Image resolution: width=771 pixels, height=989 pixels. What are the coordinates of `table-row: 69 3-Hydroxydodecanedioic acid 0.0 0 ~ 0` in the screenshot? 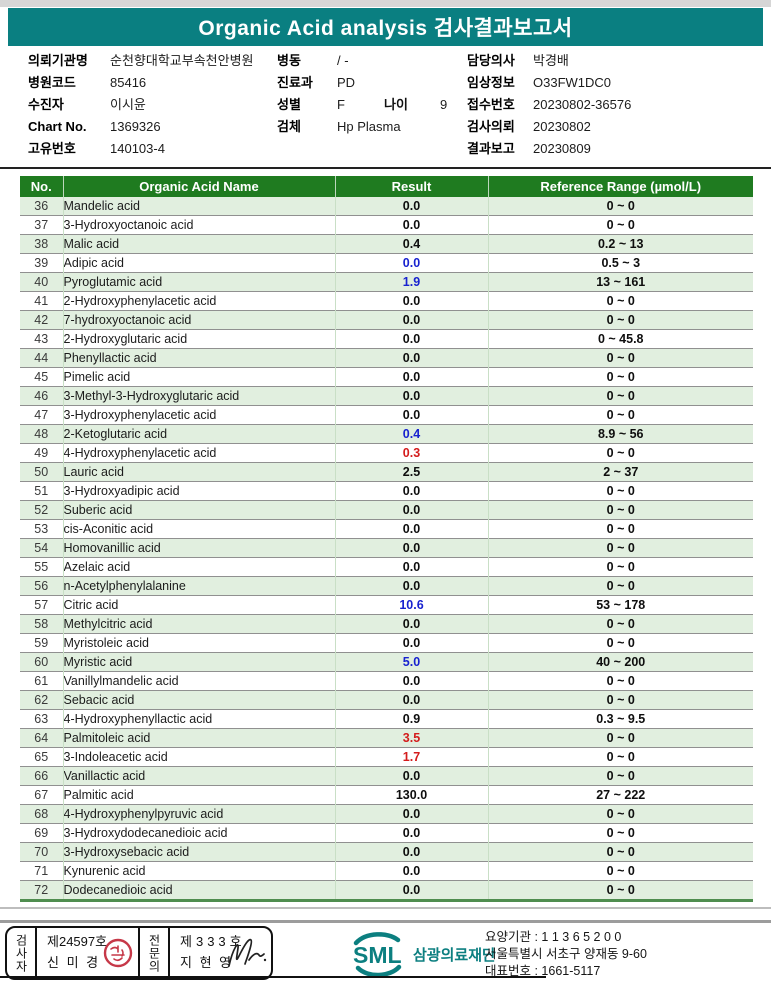 It's located at (386, 833).